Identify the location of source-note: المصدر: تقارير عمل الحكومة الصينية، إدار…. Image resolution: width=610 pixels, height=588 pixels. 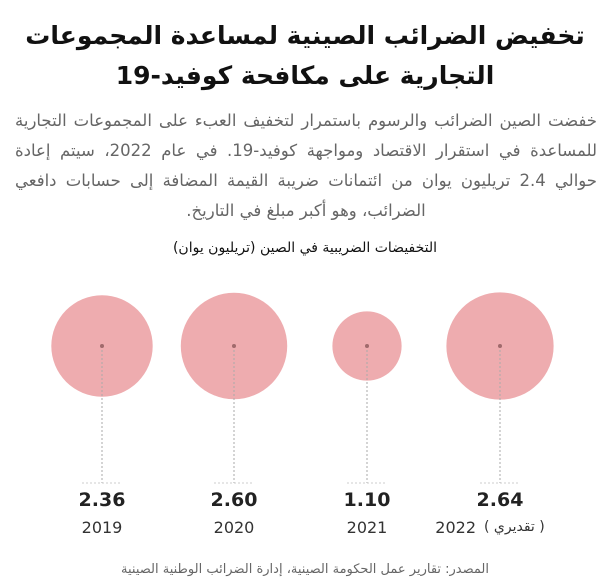
(305, 569).